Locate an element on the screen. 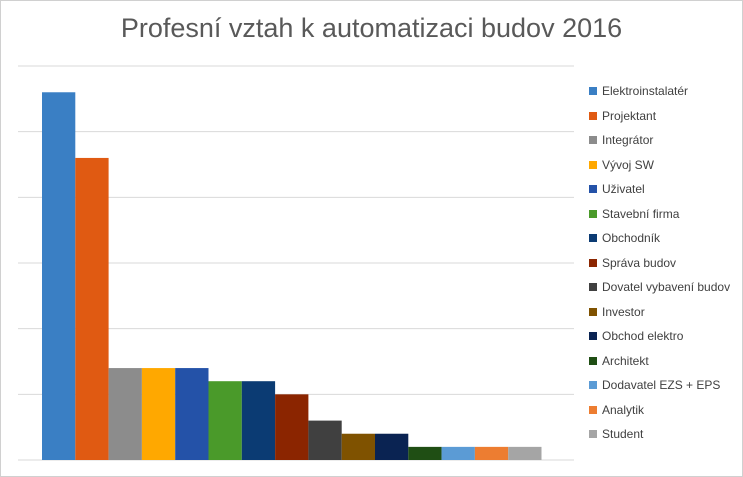 This screenshot has height=477, width=743. legend-label: Analytik is located at coordinates (623, 409).